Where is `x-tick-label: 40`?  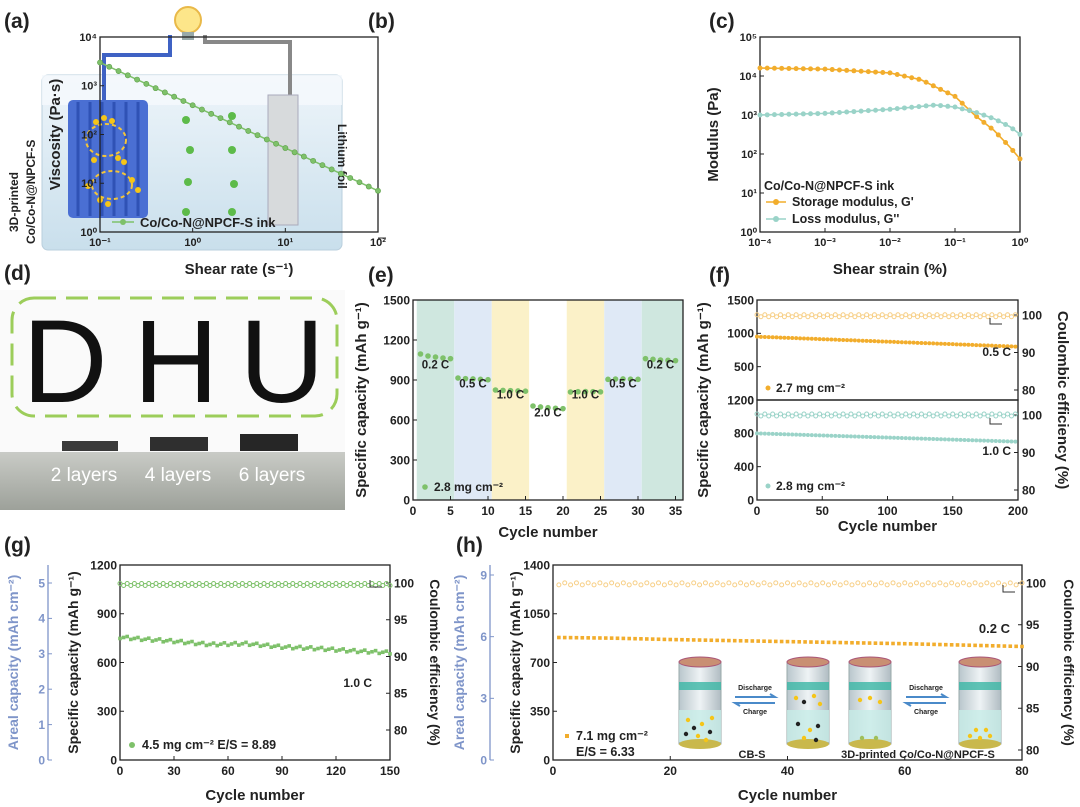
x-tick-label: 40 is located at coordinates (788, 771).